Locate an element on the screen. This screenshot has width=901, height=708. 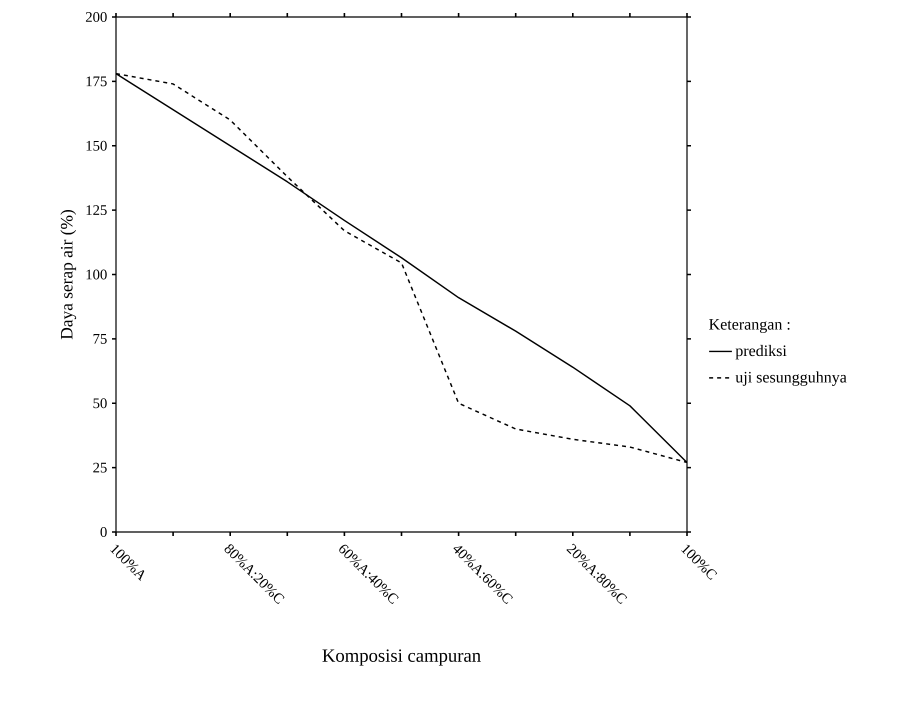
y-axis-title: Daya serap air (%) is located at coordinates (68, 275).